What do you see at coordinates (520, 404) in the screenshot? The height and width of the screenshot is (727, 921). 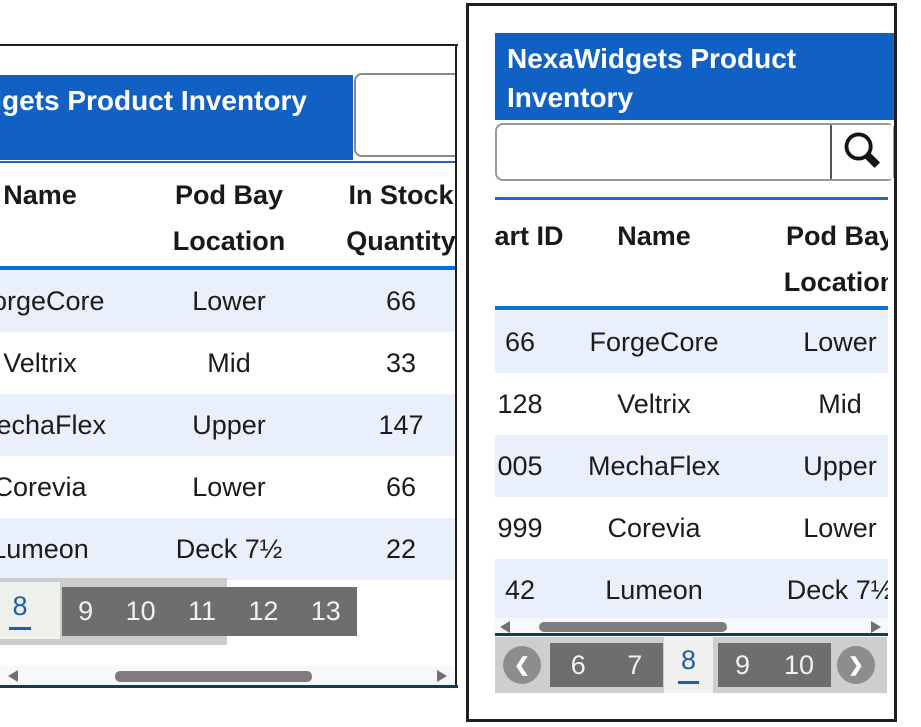 I see `cell-part-id: 128` at bounding box center [520, 404].